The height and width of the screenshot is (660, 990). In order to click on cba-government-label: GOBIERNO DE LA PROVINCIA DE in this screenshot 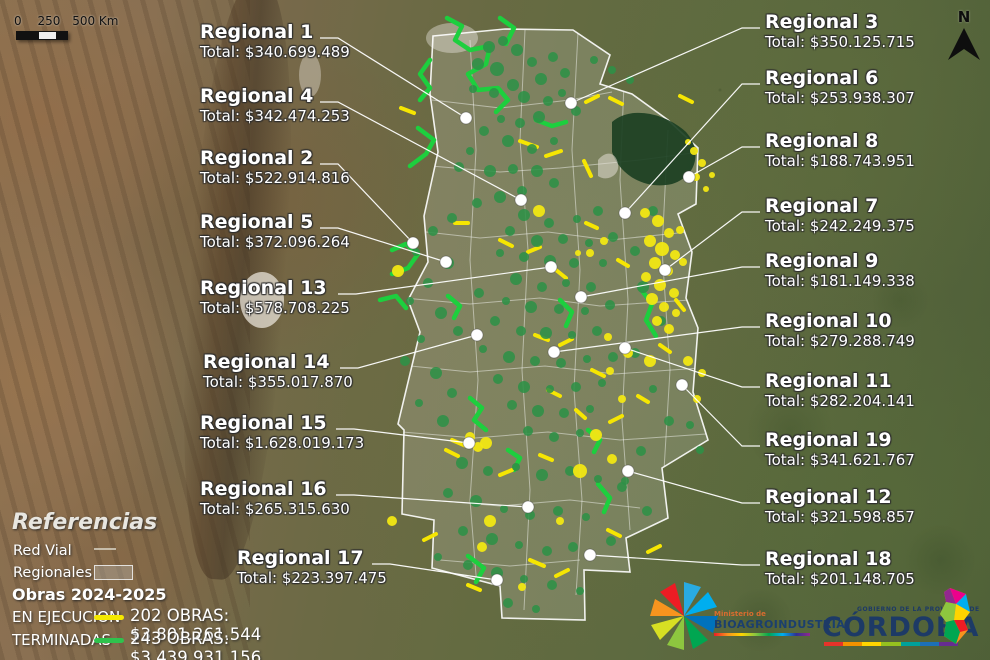, I will do `click(918, 609)`.